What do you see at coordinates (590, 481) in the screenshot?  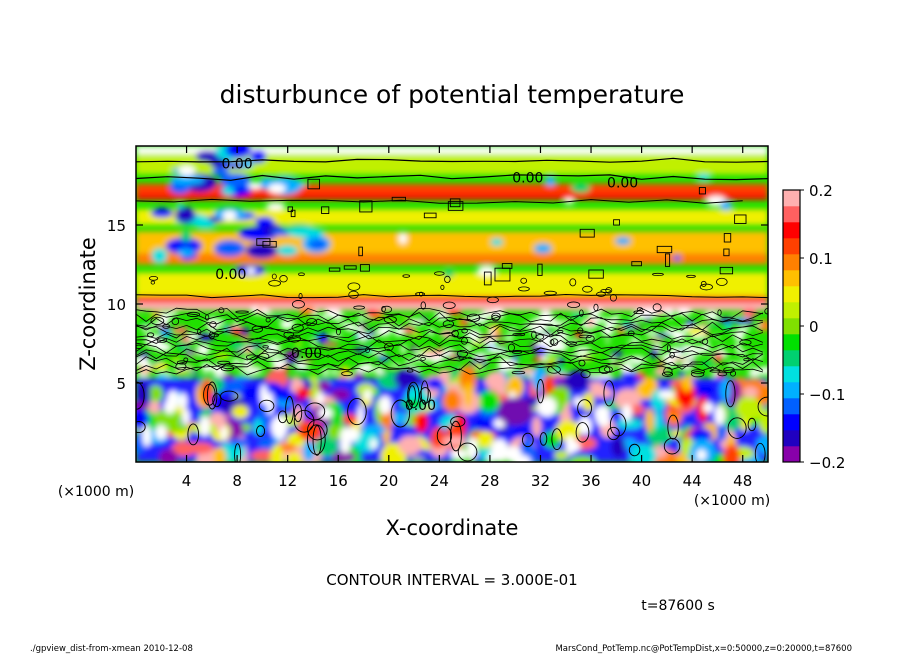 I see `x-tick-label: 36` at bounding box center [590, 481].